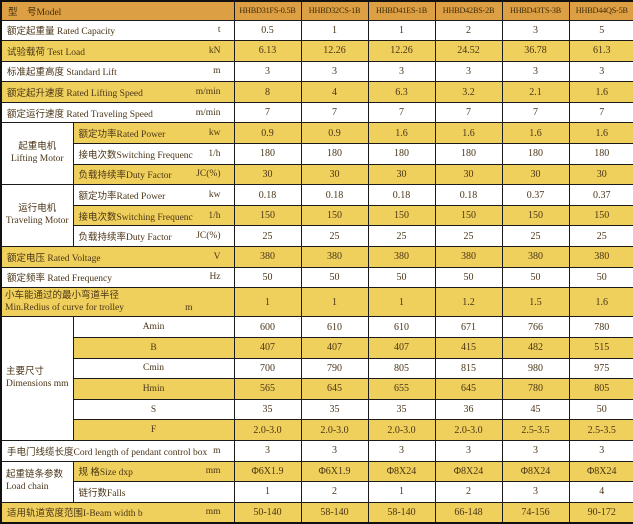  What do you see at coordinates (535, 92) in the screenshot?
I see `value-cell: 2.1` at bounding box center [535, 92].